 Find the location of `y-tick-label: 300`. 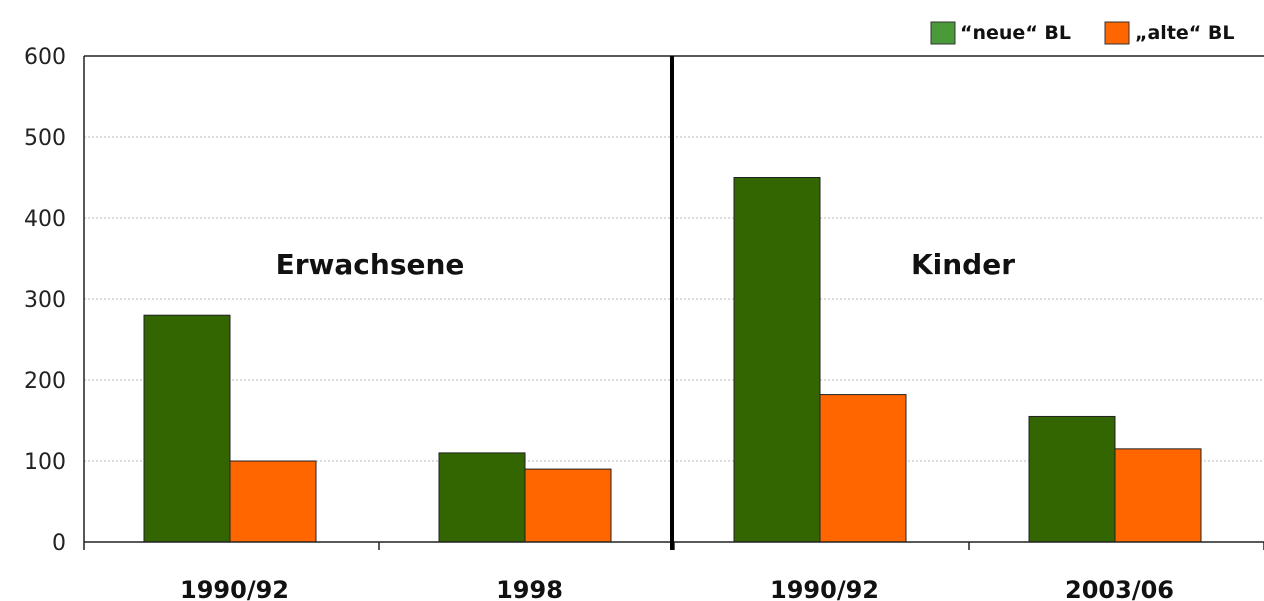

y-tick-label: 300 is located at coordinates (45, 300).